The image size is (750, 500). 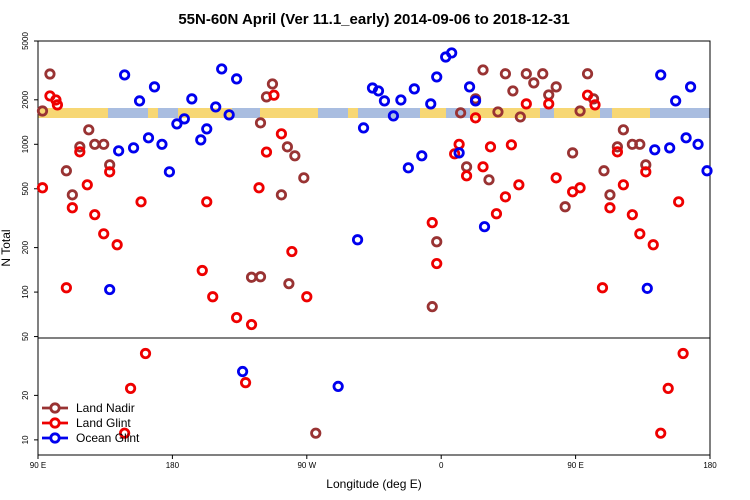 I want to click on y-tick-label: 200, so click(x=25, y=247).